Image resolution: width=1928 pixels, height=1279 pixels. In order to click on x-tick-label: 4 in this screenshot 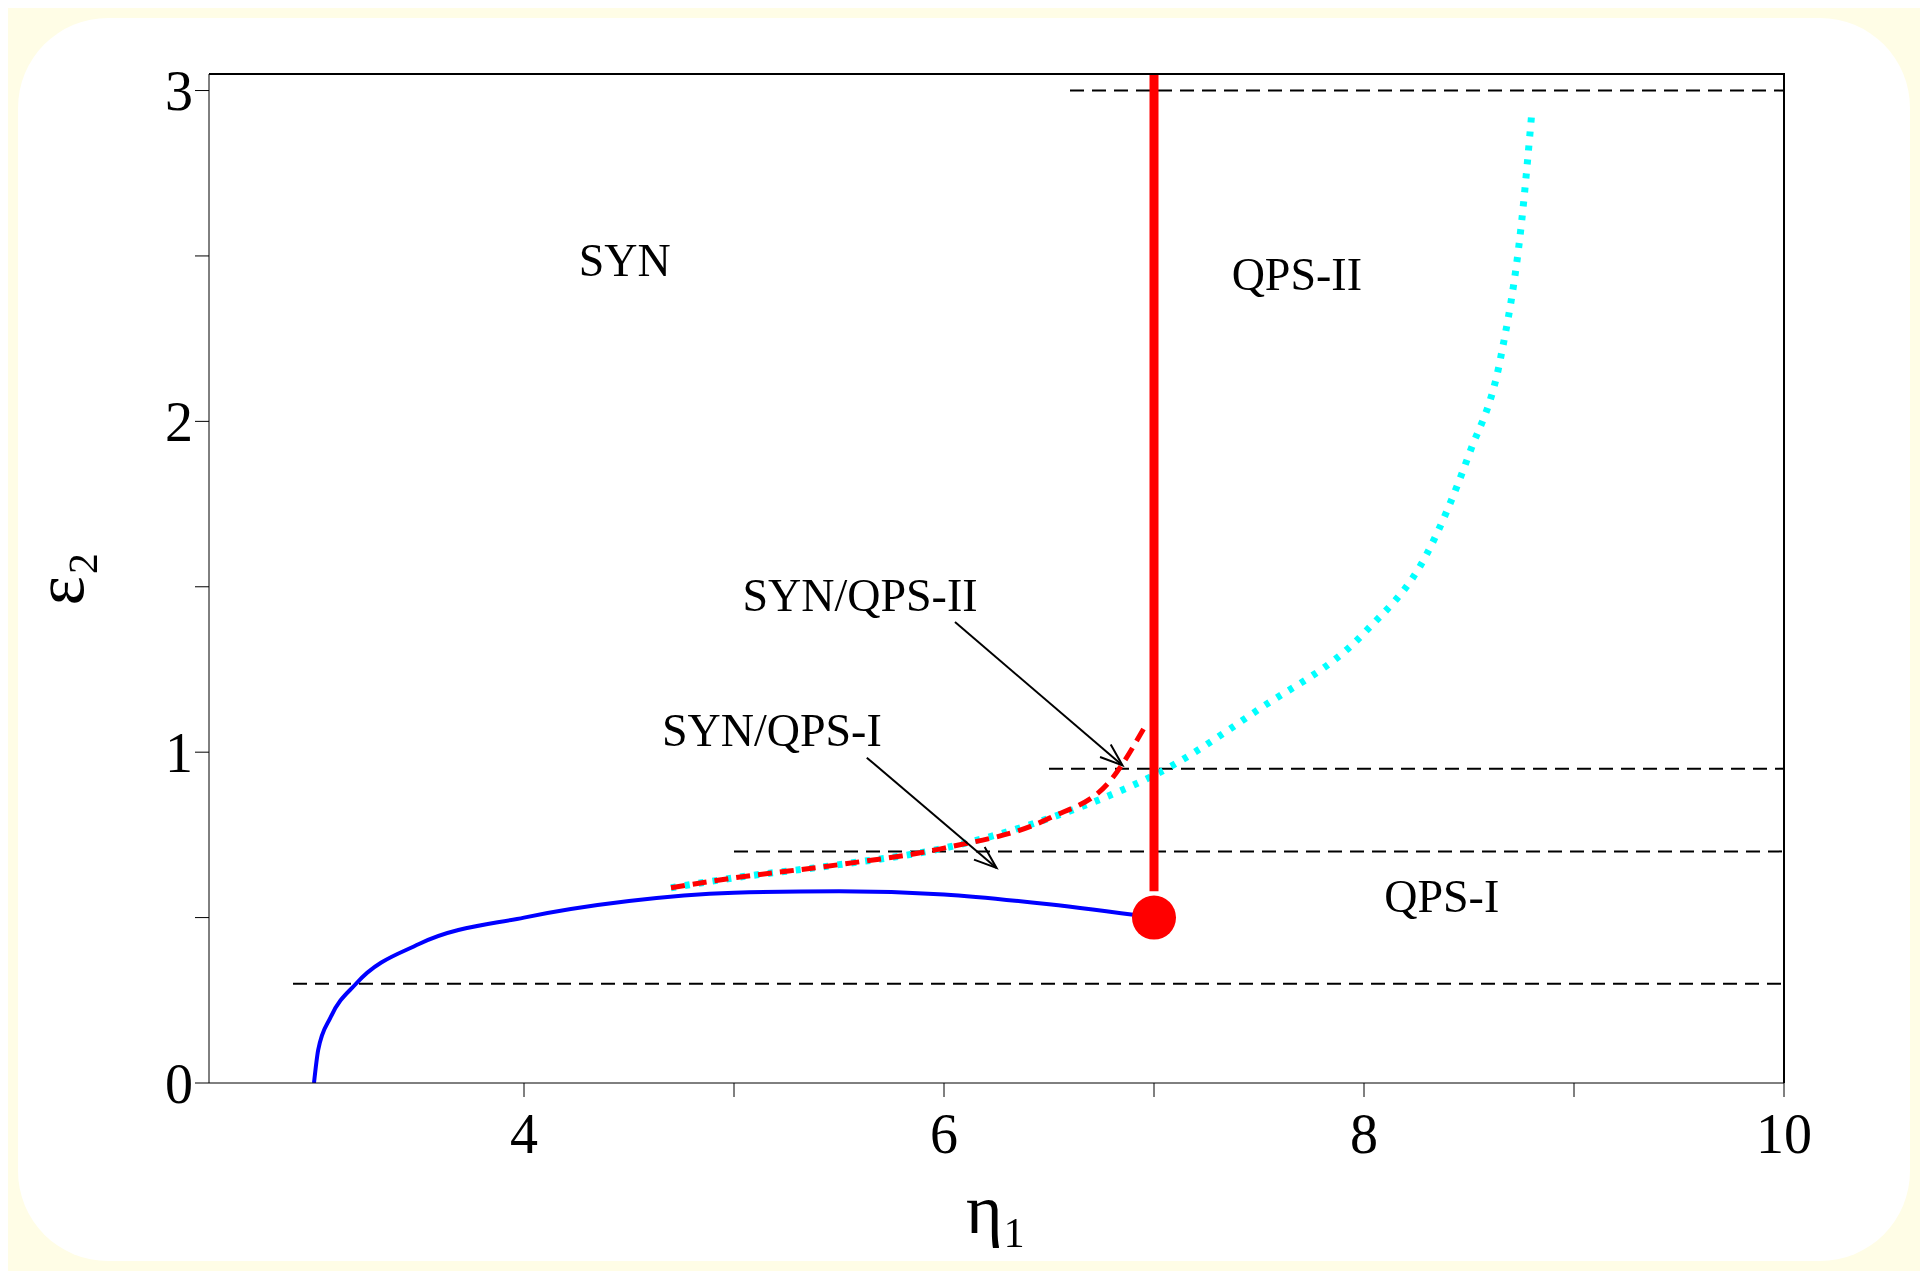, I will do `click(524, 1133)`.